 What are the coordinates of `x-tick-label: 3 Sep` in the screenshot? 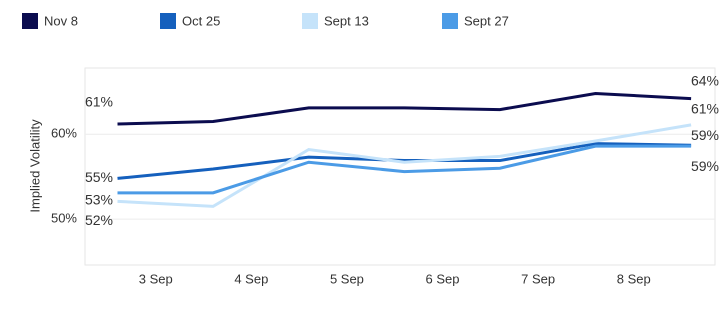 It's located at (156, 278).